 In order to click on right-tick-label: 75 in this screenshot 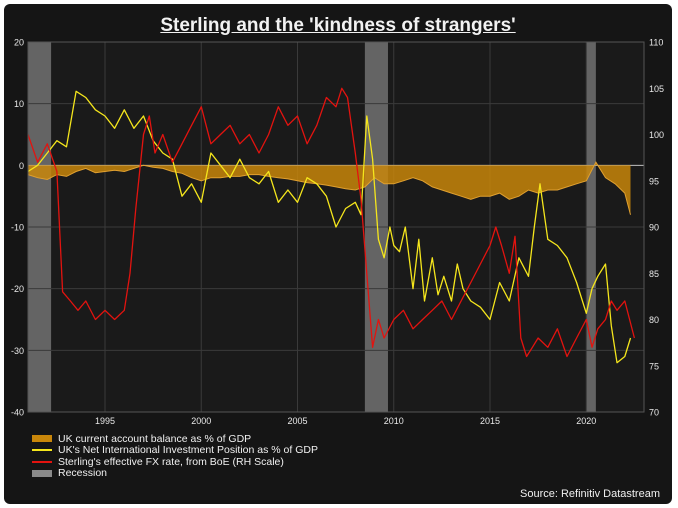, I will do `click(654, 366)`.